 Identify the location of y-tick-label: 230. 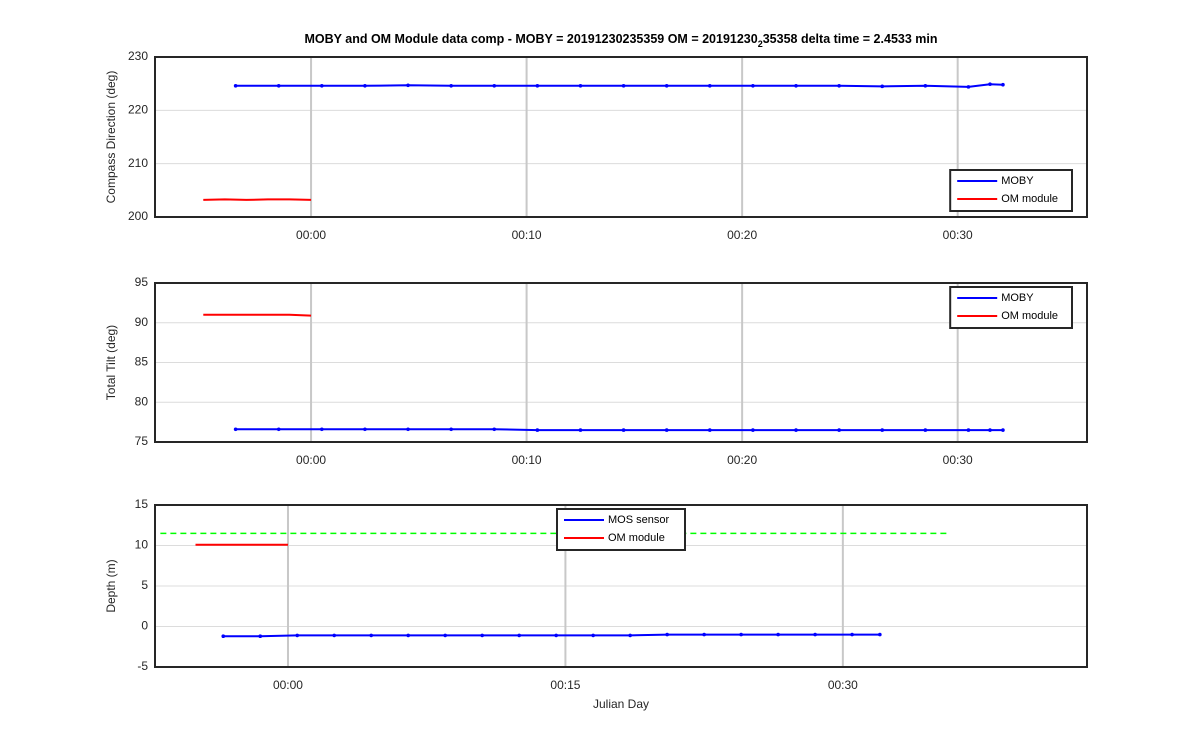
(138, 56).